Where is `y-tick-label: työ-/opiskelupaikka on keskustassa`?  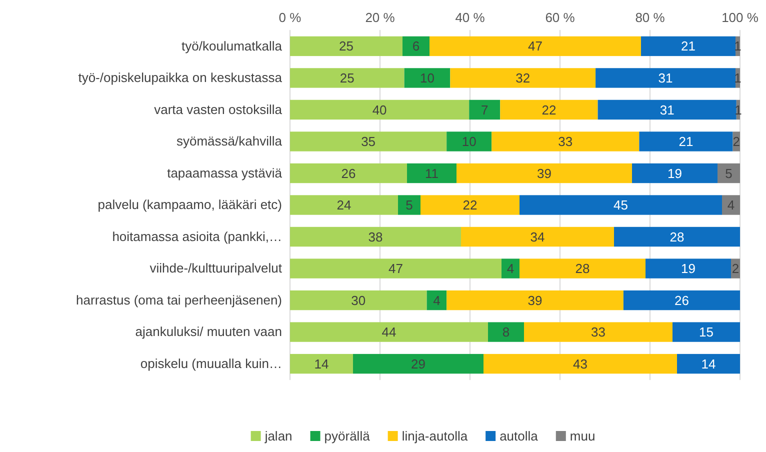
y-tick-label: työ-/opiskelupaikka on keskustassa is located at coordinates (180, 78).